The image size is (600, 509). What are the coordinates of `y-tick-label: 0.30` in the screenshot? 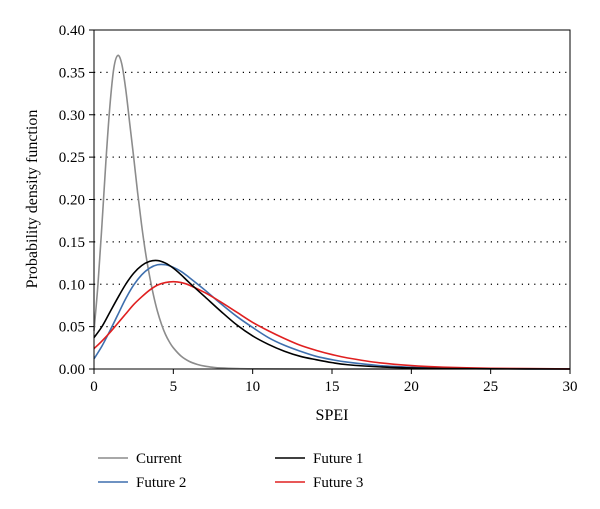 It's located at (72, 116).